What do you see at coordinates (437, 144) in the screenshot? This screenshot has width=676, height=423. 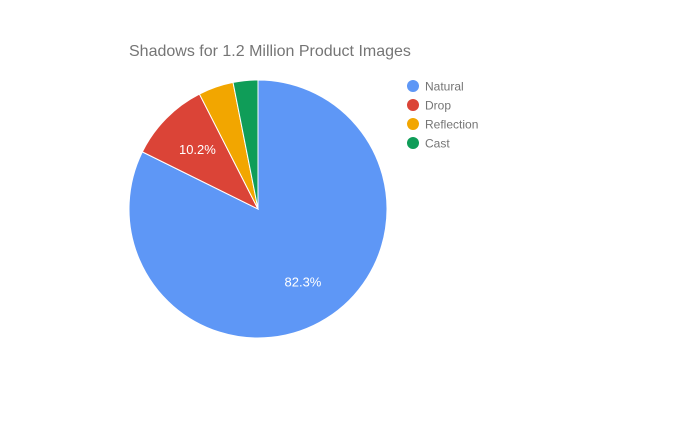 I see `legend-label-cast: Cast` at bounding box center [437, 144].